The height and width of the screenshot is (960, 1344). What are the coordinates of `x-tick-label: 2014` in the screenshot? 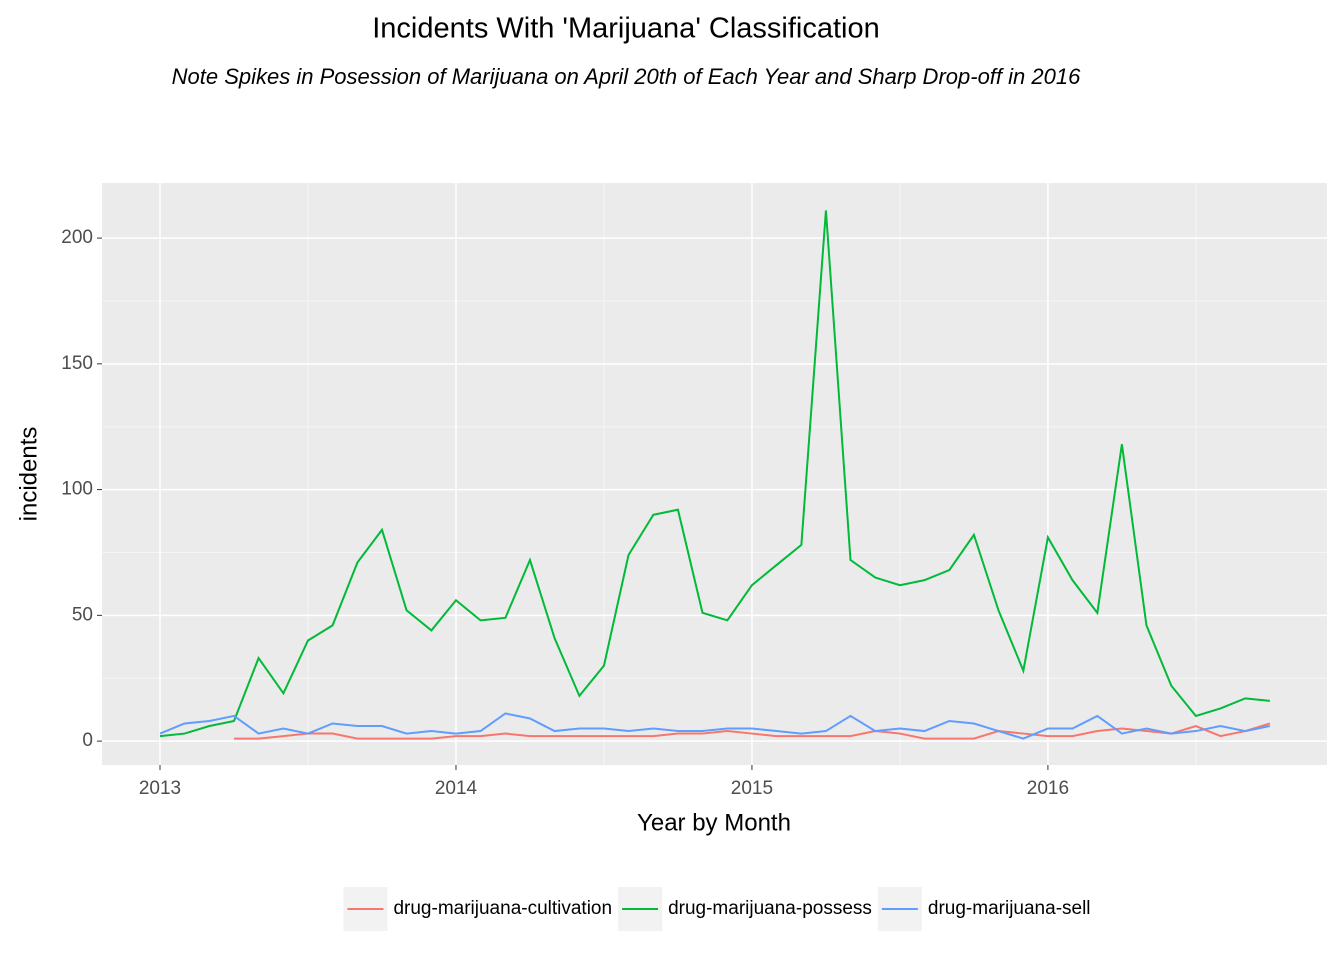 It's located at (456, 788).